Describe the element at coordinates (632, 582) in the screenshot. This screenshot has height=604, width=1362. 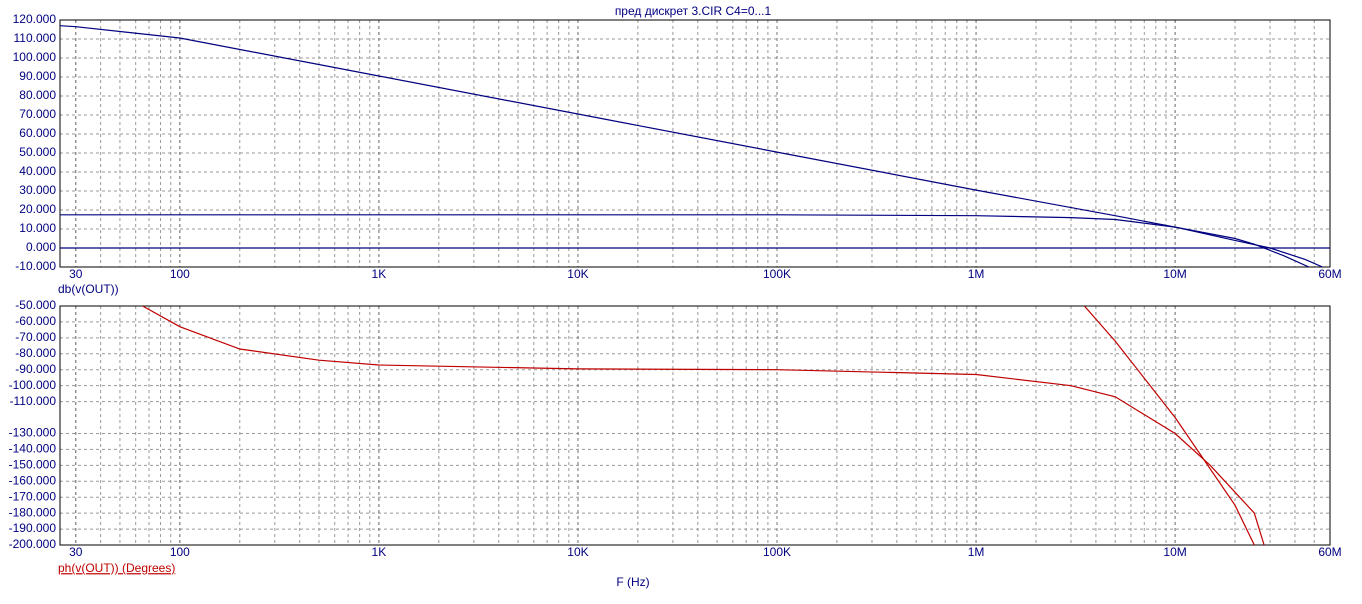
I see `x-axis-title: F (Hz)` at that location.